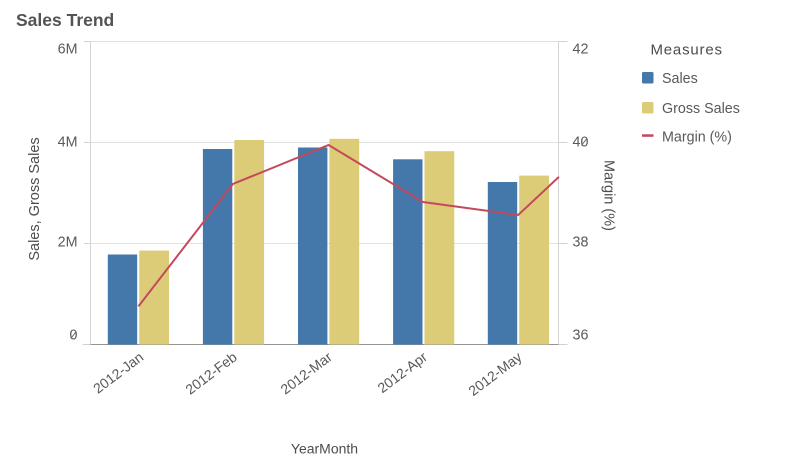  What do you see at coordinates (68, 242) in the screenshot?
I see `svg-text: 2M` at bounding box center [68, 242].